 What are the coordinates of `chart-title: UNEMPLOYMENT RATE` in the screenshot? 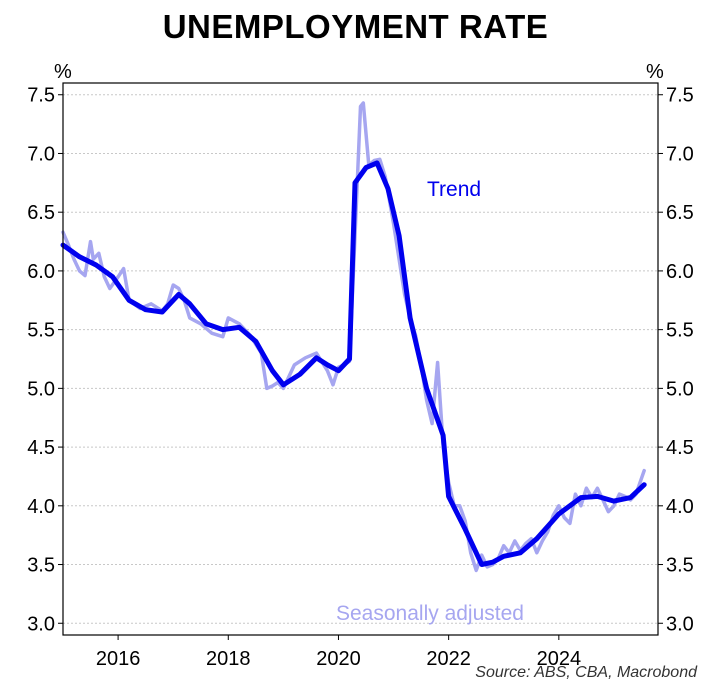 It's located at (355, 26).